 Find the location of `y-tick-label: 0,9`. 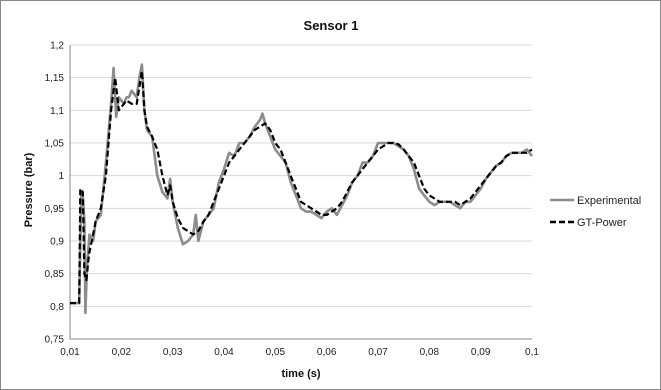

y-tick-label: 0,9 is located at coordinates (57, 242).